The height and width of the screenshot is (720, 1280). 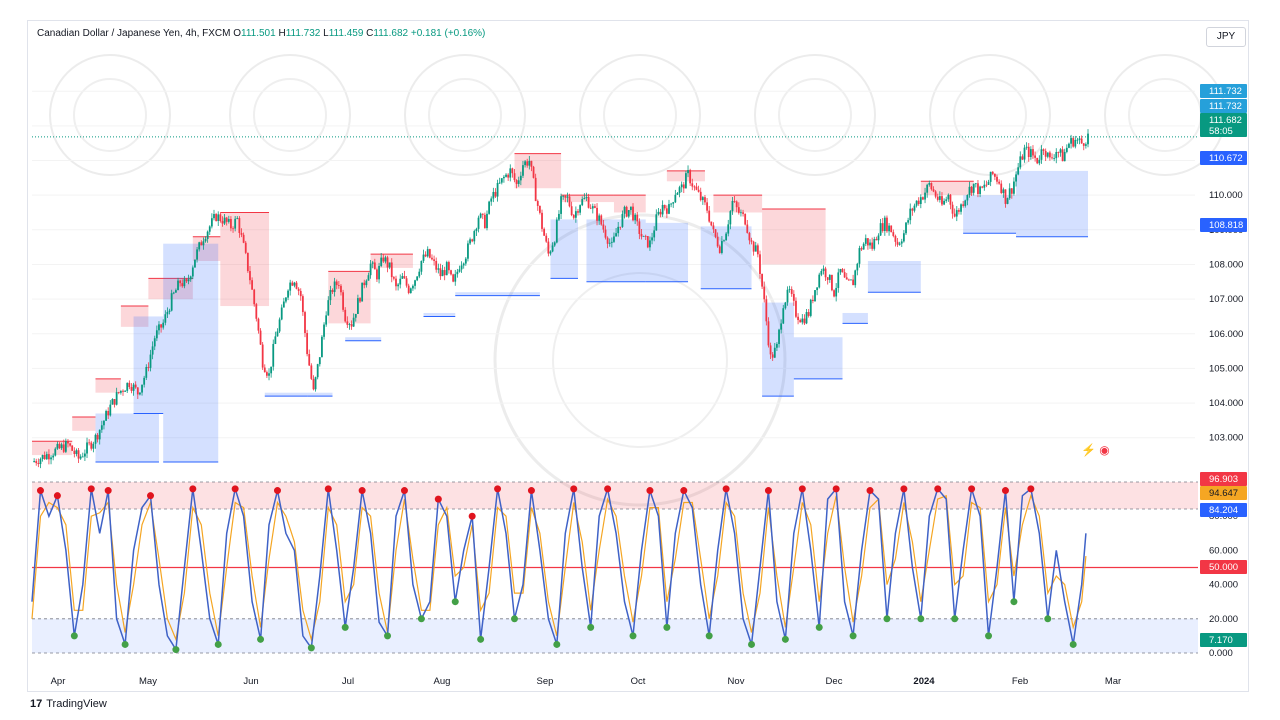 I want to click on lightning-icon: ⚡, so click(x=1088, y=450).